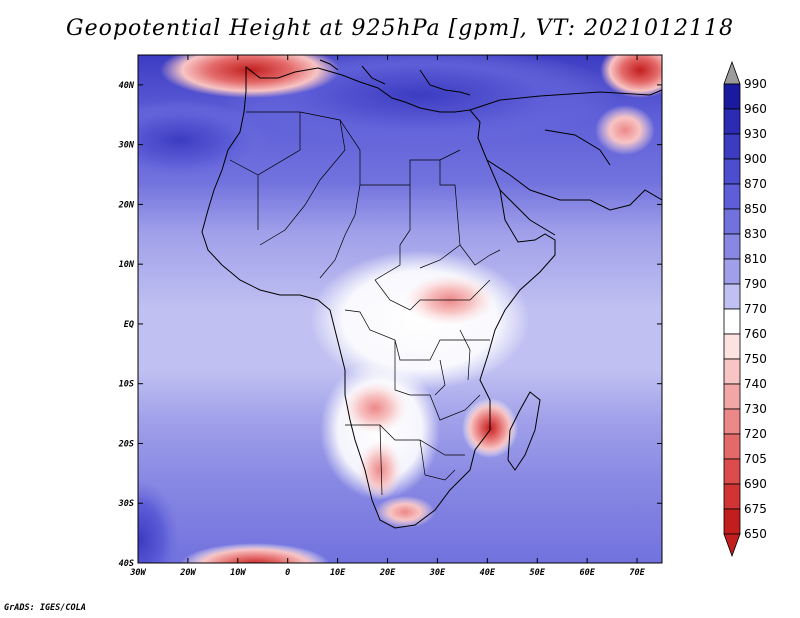  What do you see at coordinates (126, 564) in the screenshot?
I see `lat-tick-label: 40S` at bounding box center [126, 564].